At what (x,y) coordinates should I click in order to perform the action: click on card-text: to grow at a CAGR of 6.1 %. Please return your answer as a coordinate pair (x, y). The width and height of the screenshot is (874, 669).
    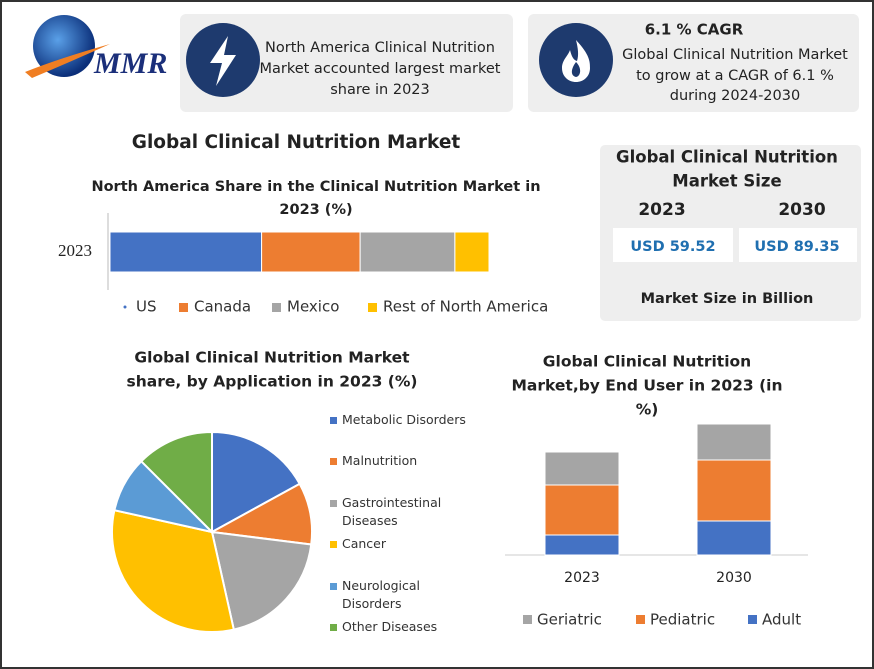
    Looking at the image, I should click on (735, 76).